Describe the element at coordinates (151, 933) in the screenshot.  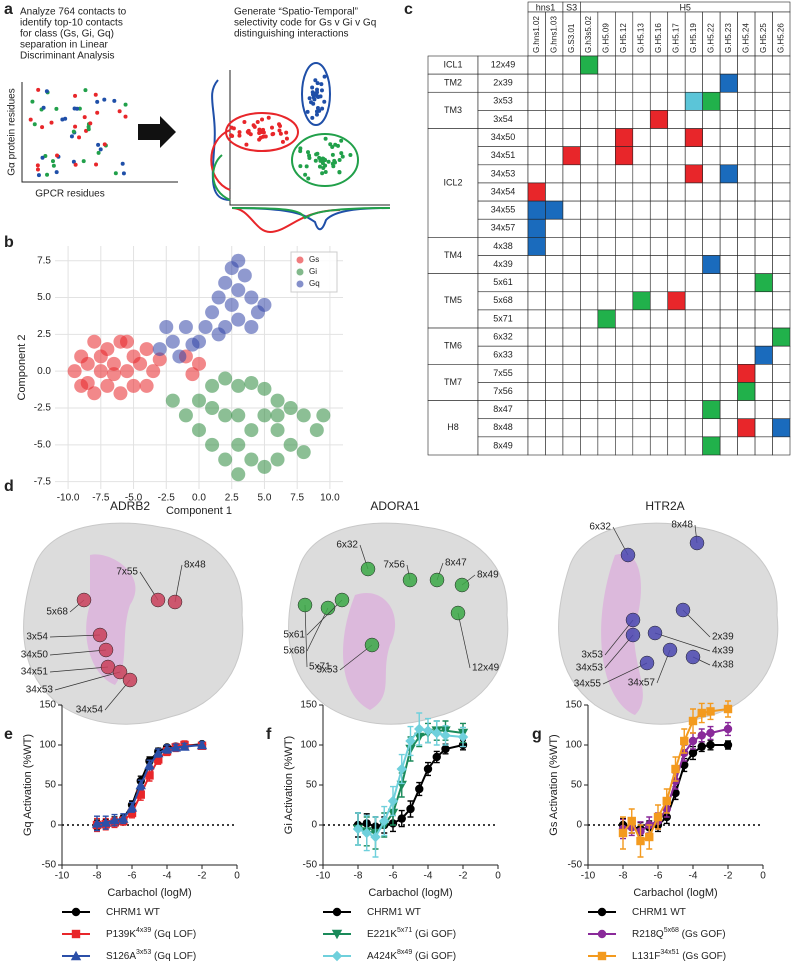
I see `legend-label: P139K4x39 (Gq LOF)` at that location.